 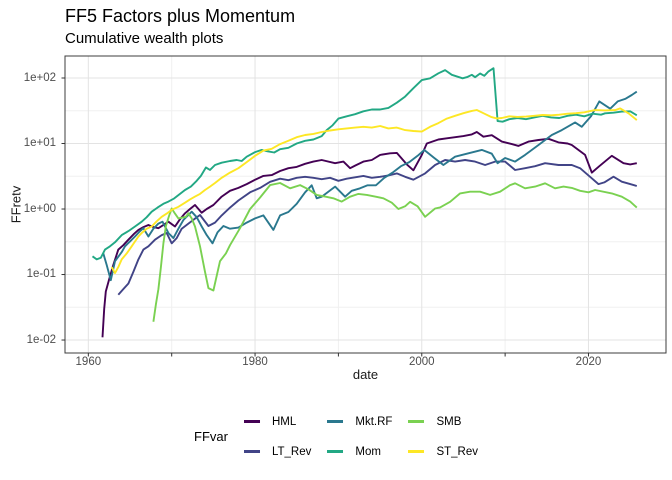 What do you see at coordinates (365, 374) in the screenshot?
I see `x-axis-title: date` at bounding box center [365, 374].